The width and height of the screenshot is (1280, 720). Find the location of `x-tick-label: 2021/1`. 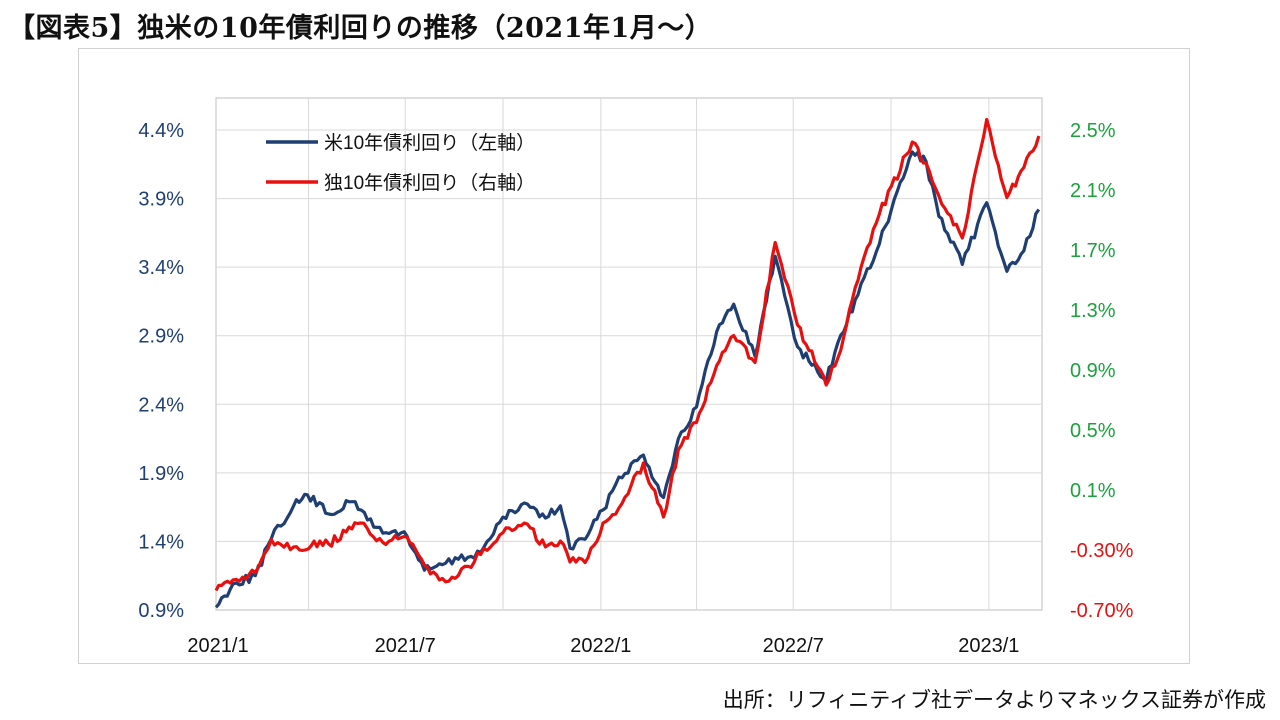

x-tick-label: 2021/1 is located at coordinates (217, 646).